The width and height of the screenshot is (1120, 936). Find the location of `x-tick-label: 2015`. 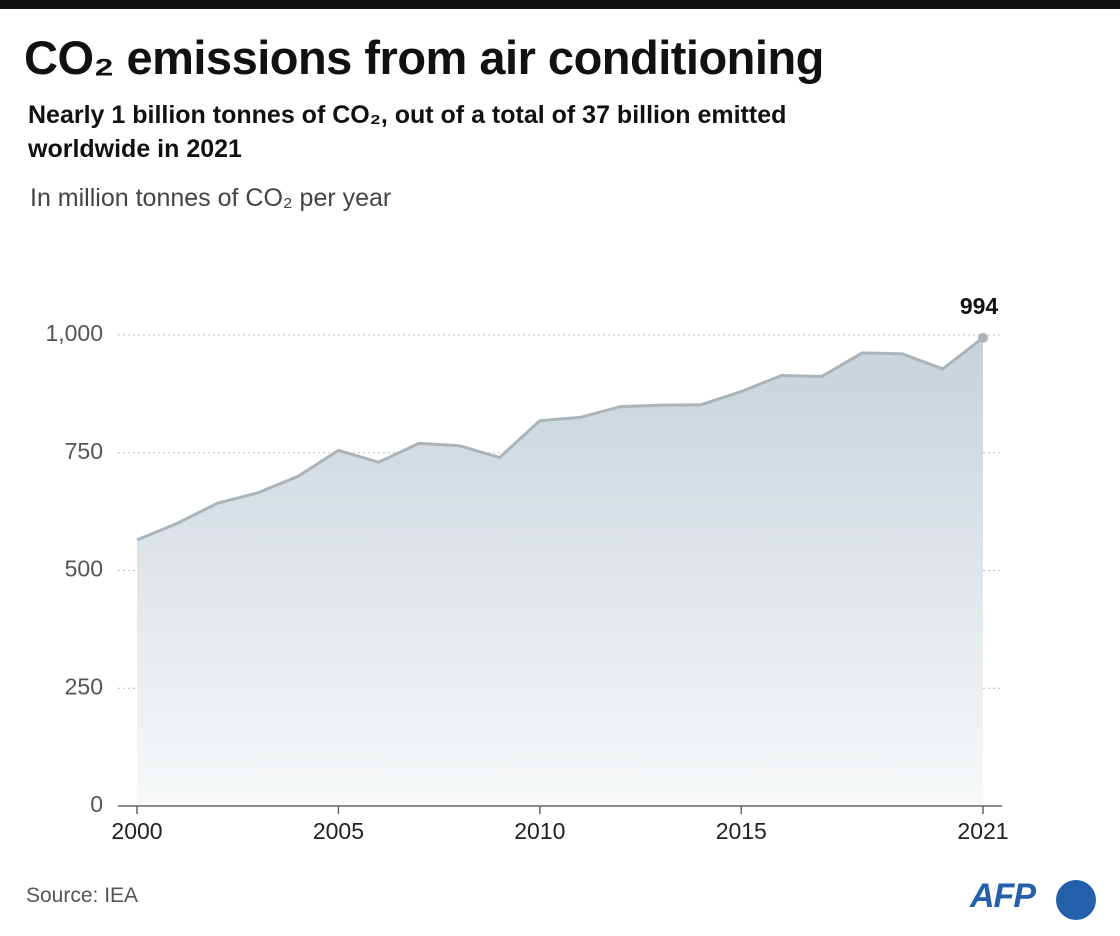

x-tick-label: 2015 is located at coordinates (741, 831).